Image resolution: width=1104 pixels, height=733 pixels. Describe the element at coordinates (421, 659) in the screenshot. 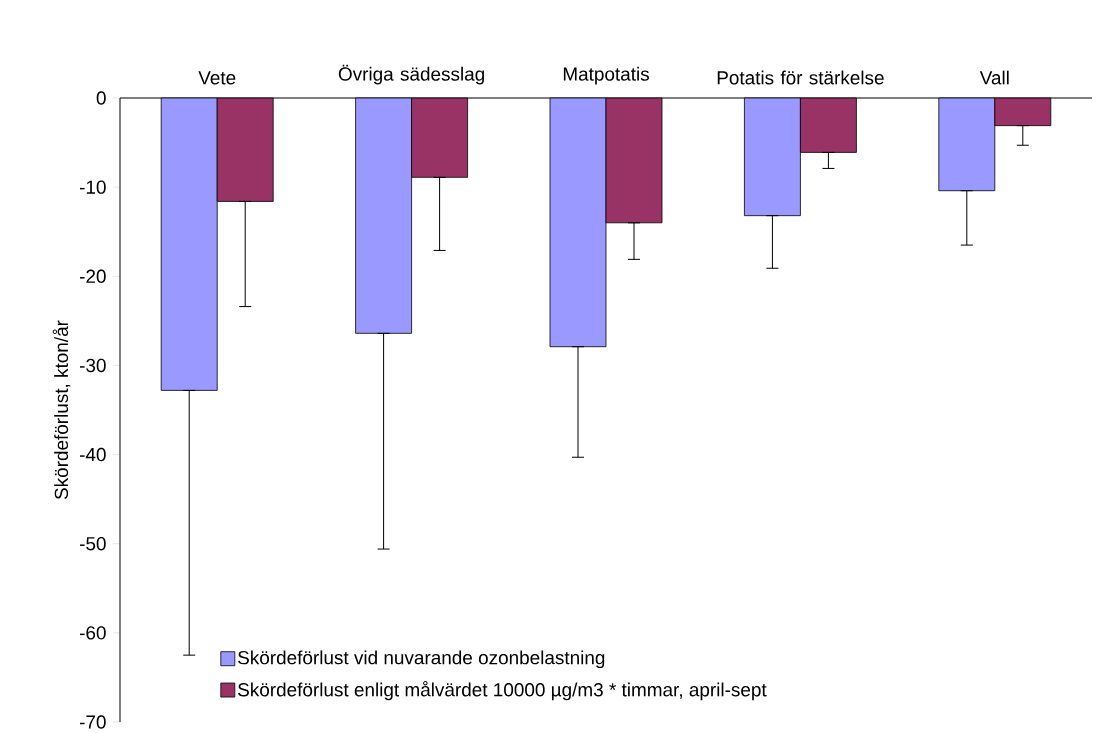

I see `legend-label: Skördeförlust vid nuvarande ozonbelastning` at that location.